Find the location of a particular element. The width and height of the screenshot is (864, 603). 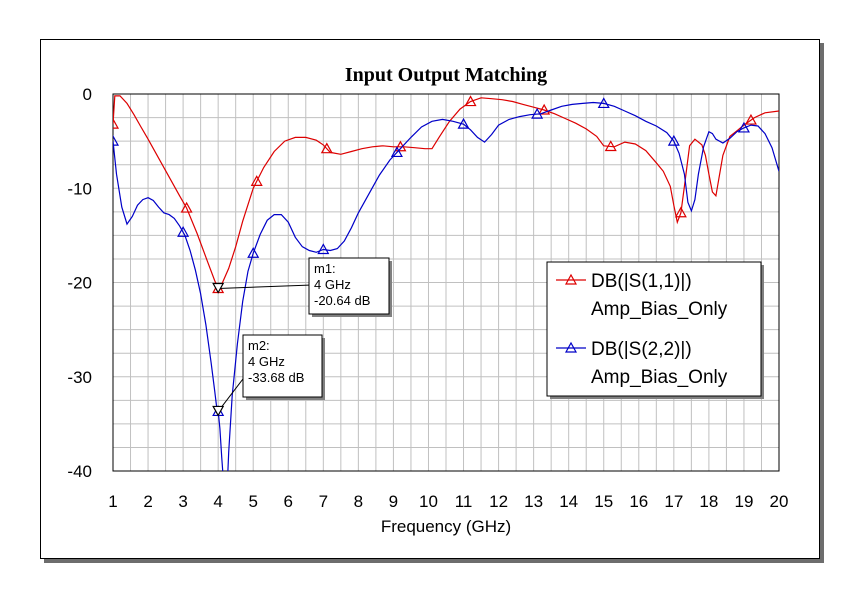

y-tick-label: -20 is located at coordinates (79, 283).